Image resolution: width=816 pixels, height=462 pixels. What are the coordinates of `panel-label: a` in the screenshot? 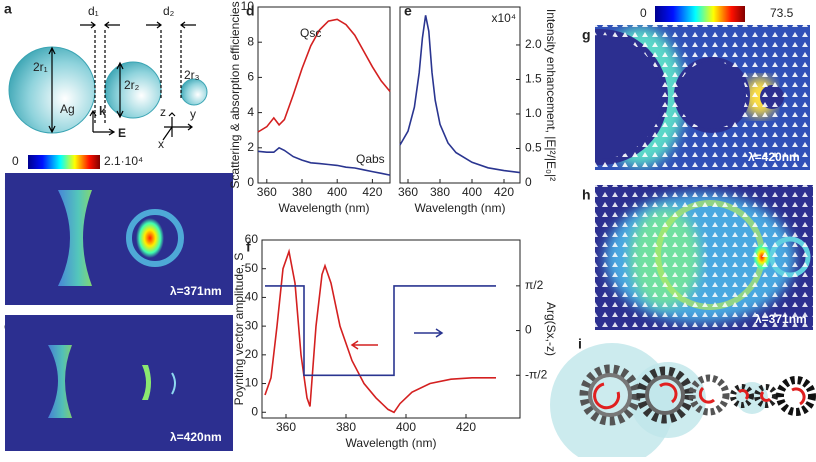 It's located at (8, 9).